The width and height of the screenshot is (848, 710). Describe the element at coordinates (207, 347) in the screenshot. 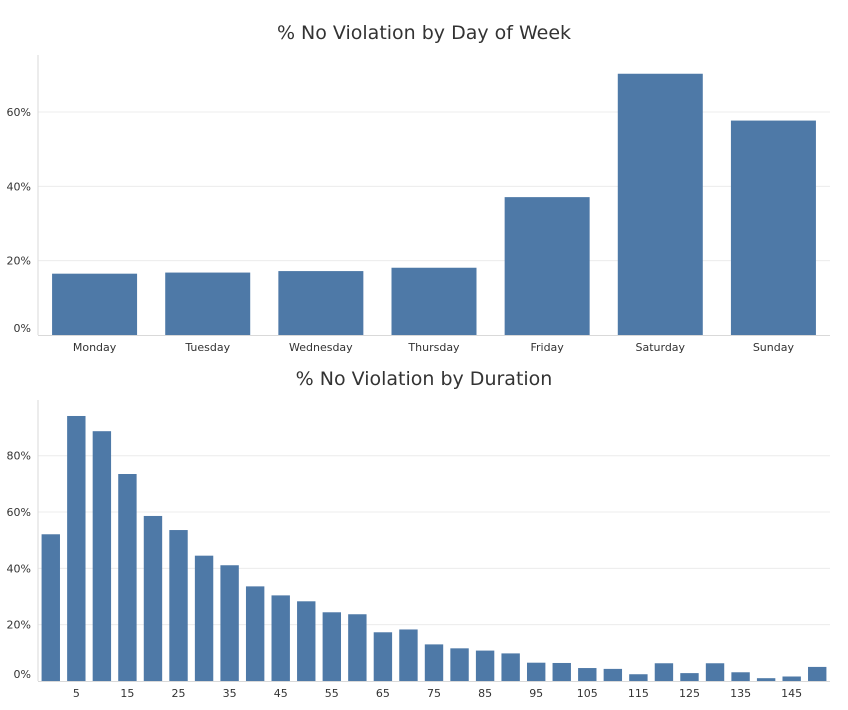

I see `x-tick-label: Tuesday` at that location.